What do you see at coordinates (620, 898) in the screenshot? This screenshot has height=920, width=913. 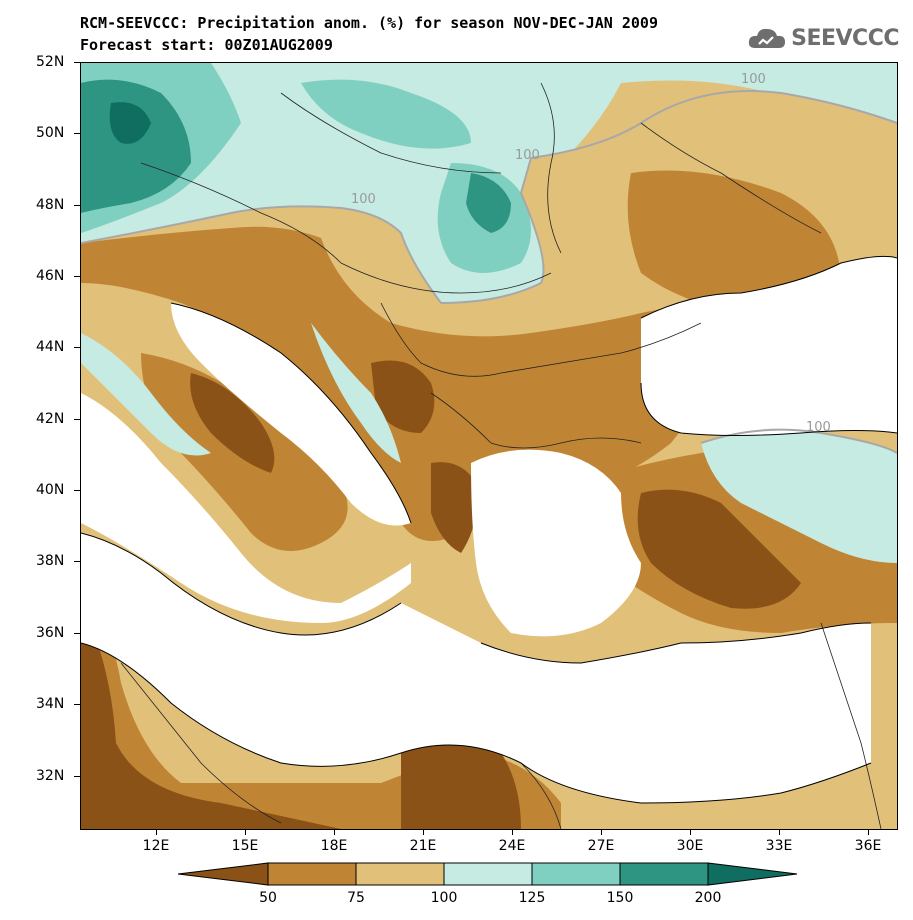 I see `legend-label: 150` at bounding box center [620, 898].